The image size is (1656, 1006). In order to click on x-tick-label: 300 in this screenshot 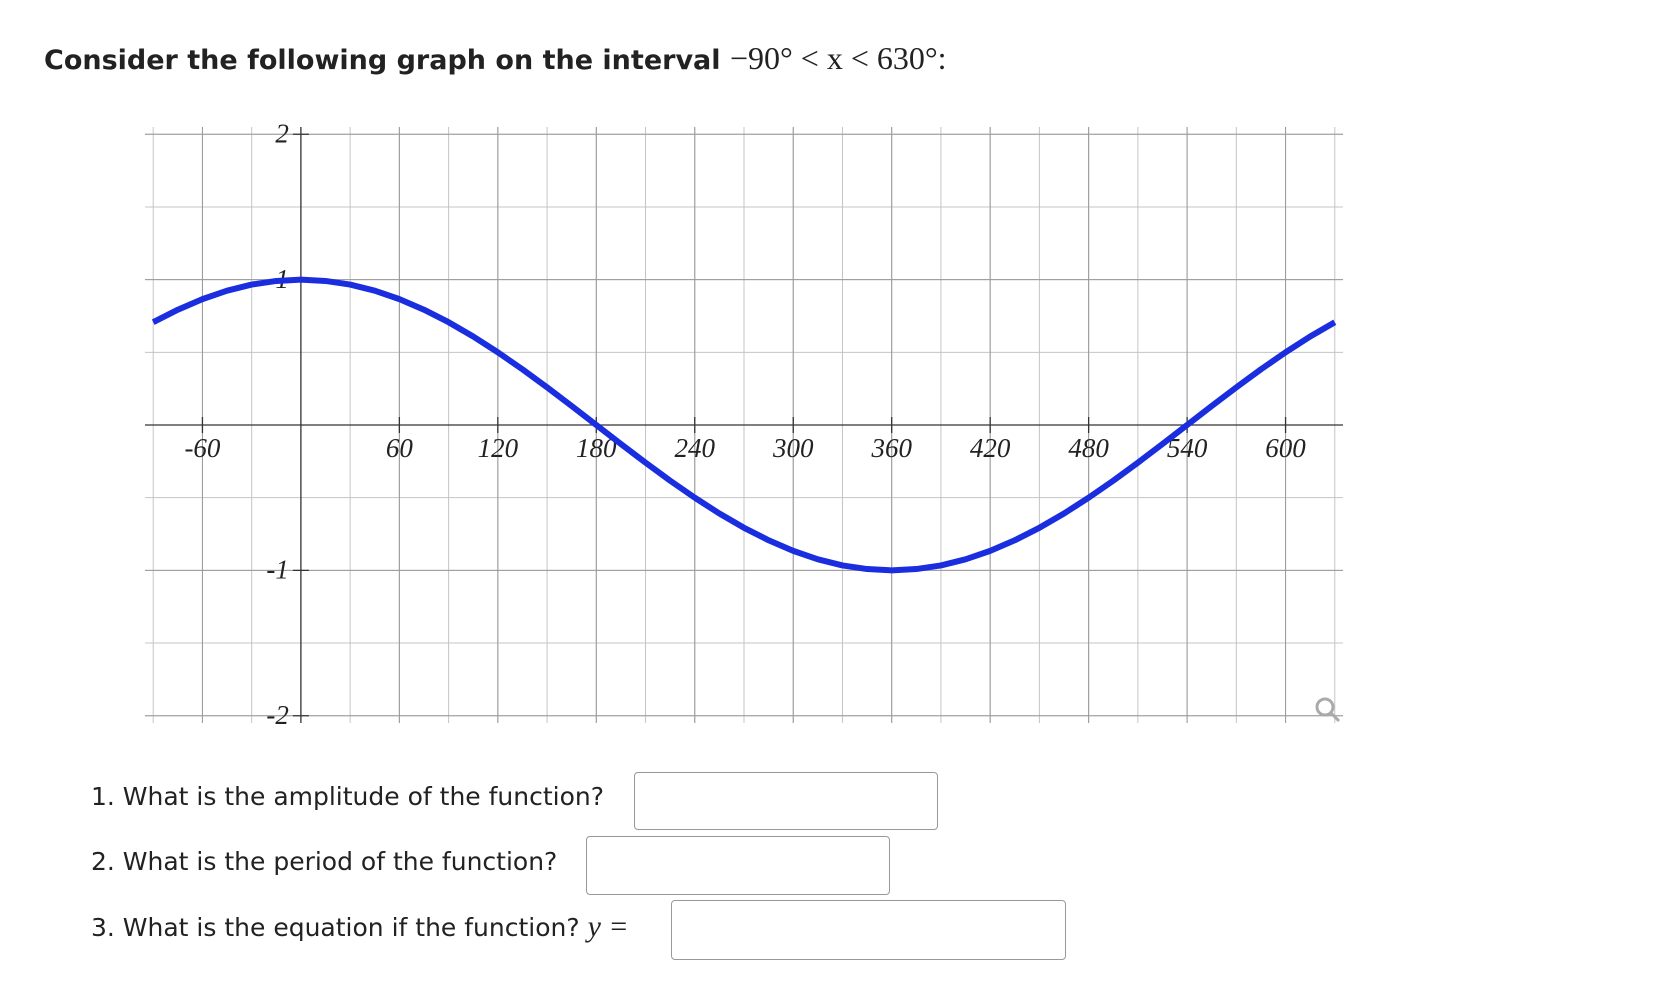, I will do `click(793, 448)`.